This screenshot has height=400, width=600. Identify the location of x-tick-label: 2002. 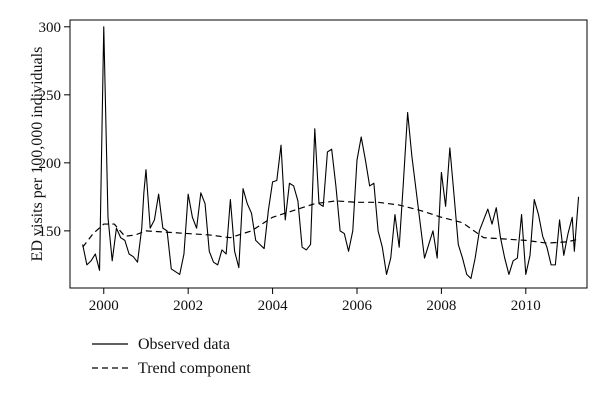
(188, 306).